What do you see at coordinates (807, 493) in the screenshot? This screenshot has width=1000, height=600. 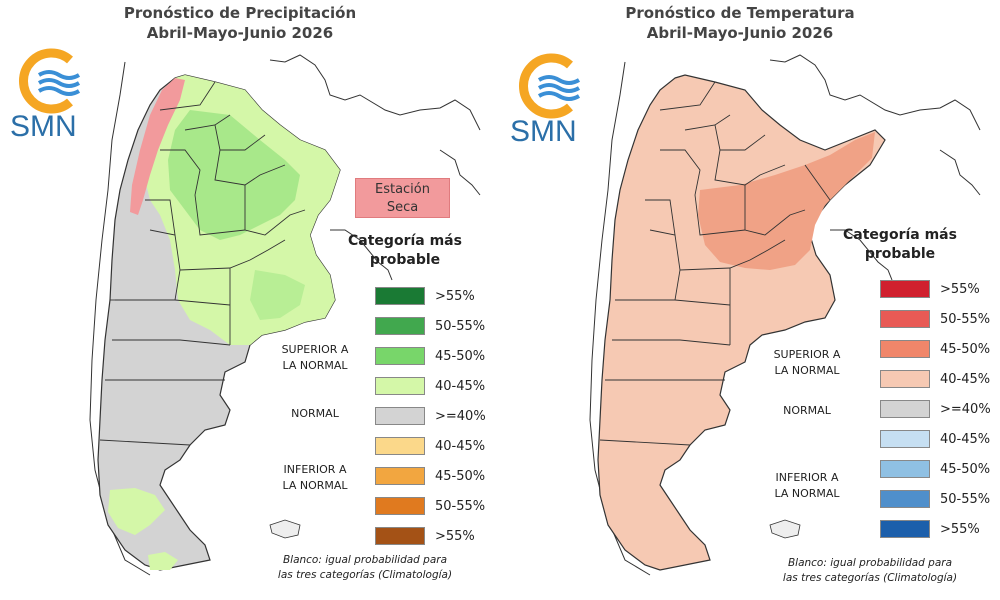 I see `temp-inferior-line2: LA NORMAL` at bounding box center [807, 493].